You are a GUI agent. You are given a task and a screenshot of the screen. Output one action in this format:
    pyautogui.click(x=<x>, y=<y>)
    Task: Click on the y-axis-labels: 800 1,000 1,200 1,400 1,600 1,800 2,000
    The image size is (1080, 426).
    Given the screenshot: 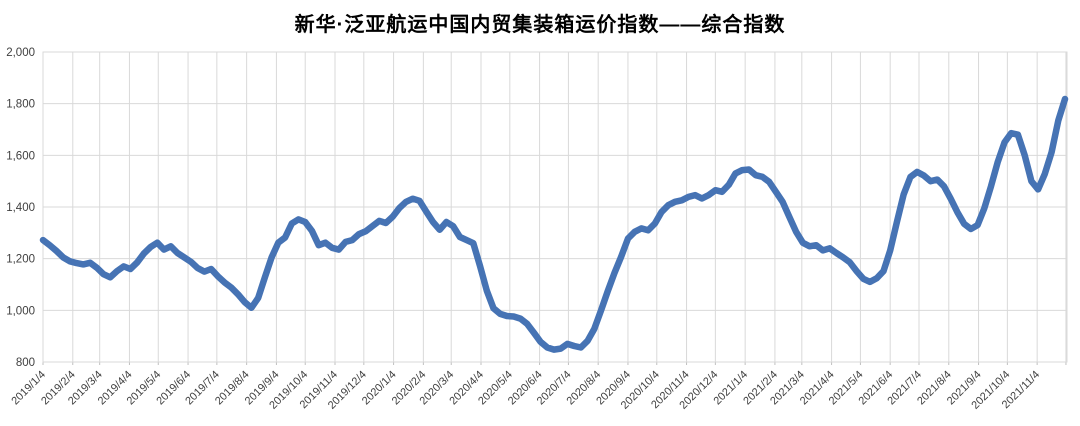 What is the action you would take?
    pyautogui.click(x=20, y=208)
    